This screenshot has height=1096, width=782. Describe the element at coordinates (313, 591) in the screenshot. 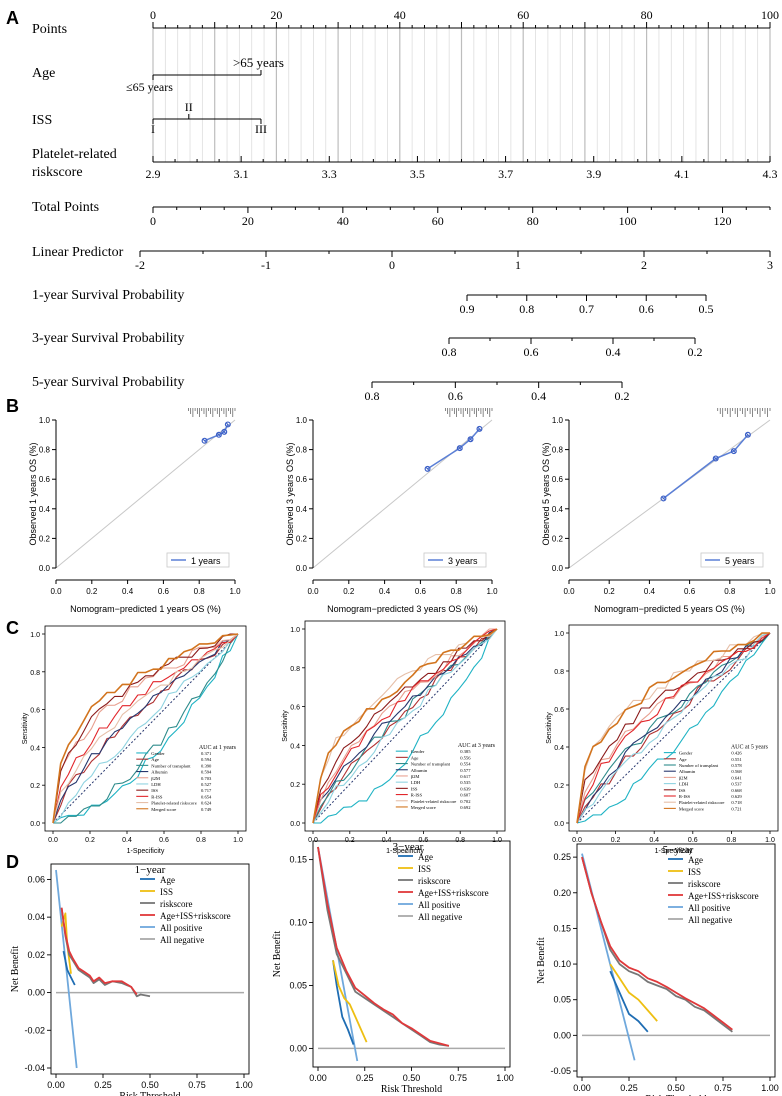

I see `calibration-x-tick-label: 0.0` at that location.